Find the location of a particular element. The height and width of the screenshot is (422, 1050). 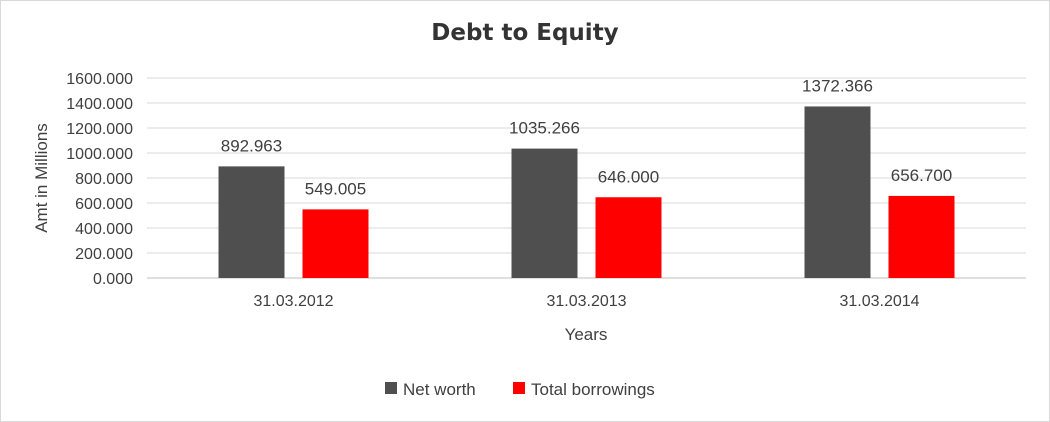

data-label: 646.000 is located at coordinates (628, 176).